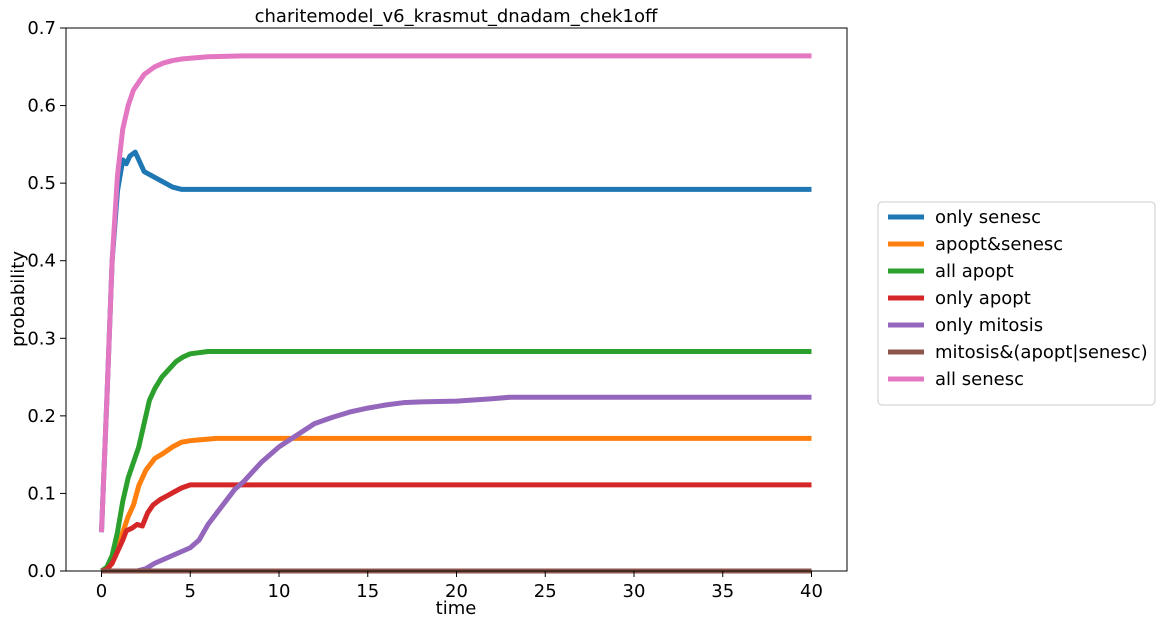 The height and width of the screenshot is (629, 1162). Describe the element at coordinates (979, 379) in the screenshot. I see `legend-label-6: all senesc` at that location.